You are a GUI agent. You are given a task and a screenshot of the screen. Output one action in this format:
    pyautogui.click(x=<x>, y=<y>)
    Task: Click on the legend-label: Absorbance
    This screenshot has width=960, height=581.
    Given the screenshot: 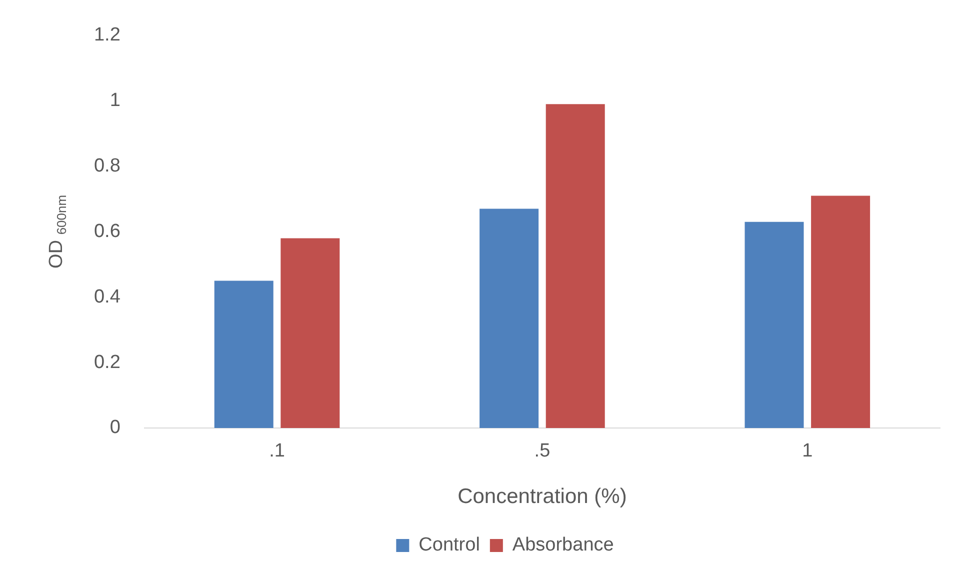 What is the action you would take?
    pyautogui.click(x=563, y=545)
    